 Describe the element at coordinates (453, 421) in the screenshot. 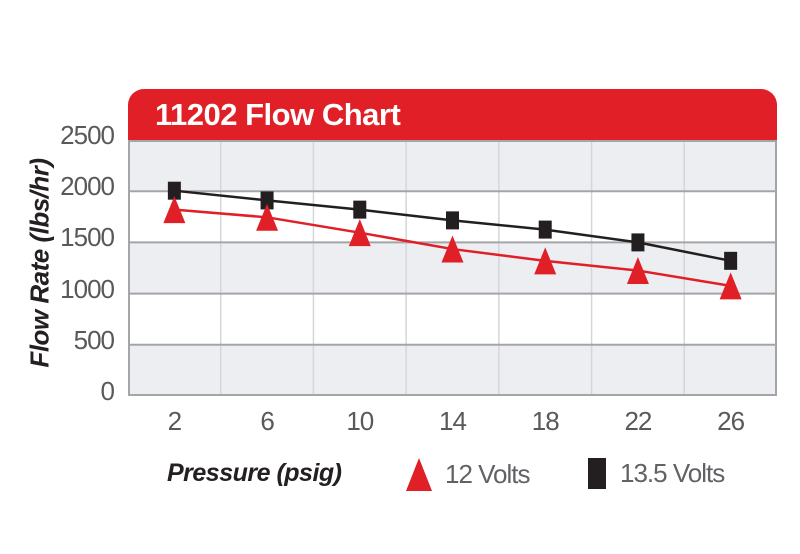

I see `x-tick-label: 14` at that location.